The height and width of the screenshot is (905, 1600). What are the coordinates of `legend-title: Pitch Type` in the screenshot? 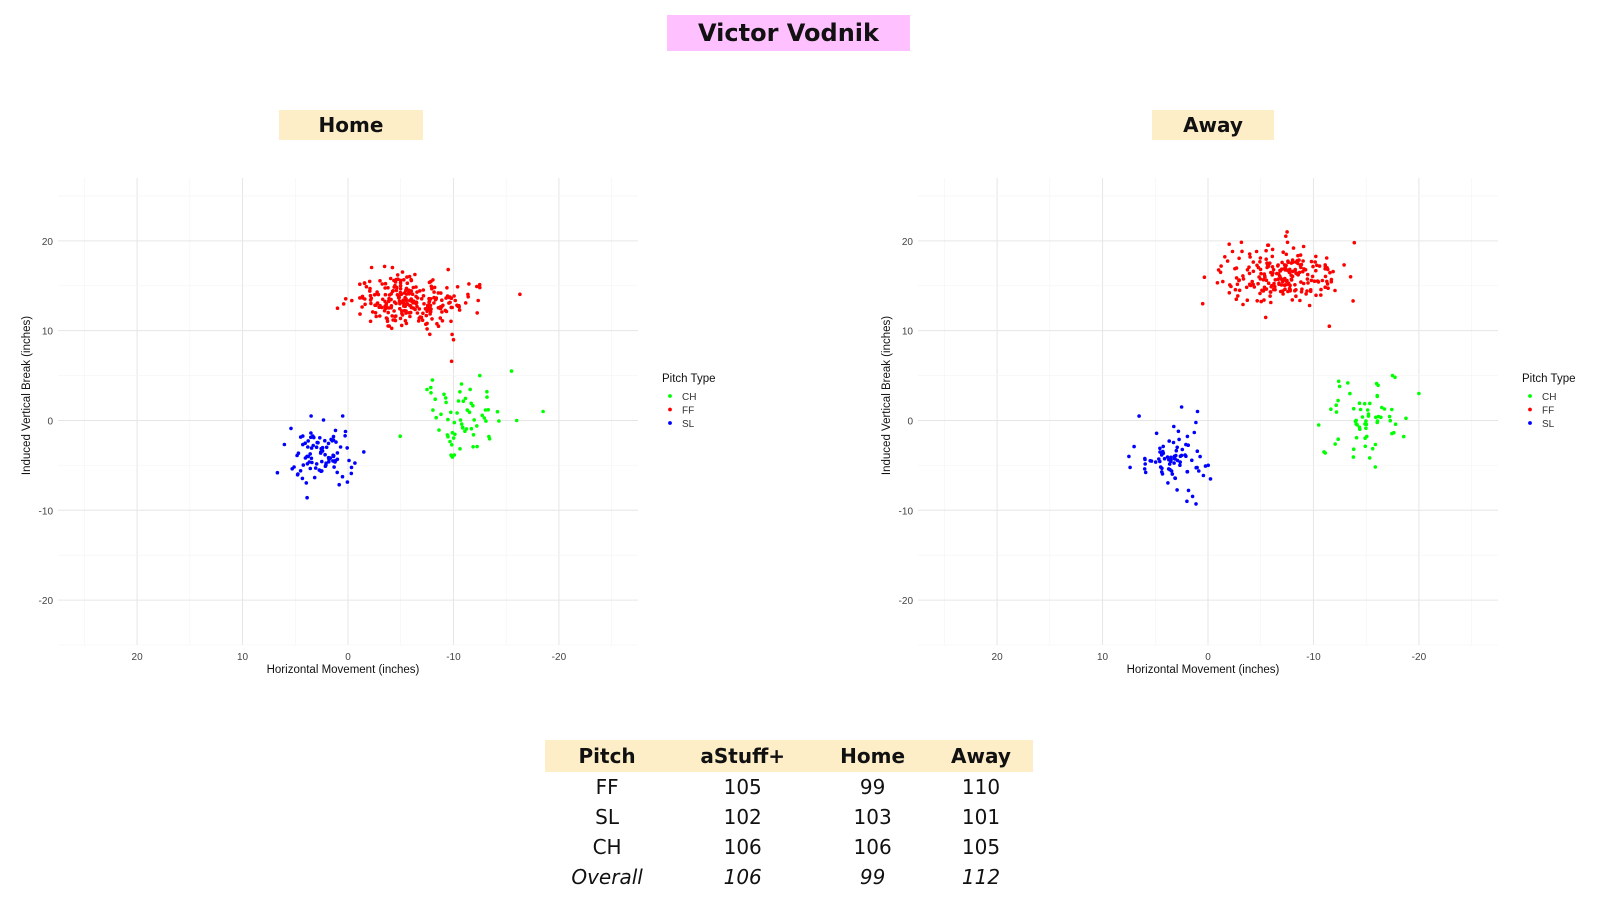 It's located at (689, 379).